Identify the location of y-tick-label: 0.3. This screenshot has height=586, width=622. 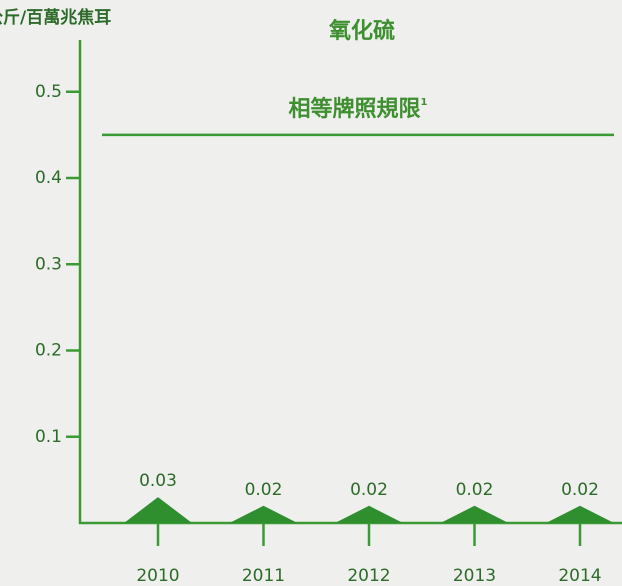
(48, 264).